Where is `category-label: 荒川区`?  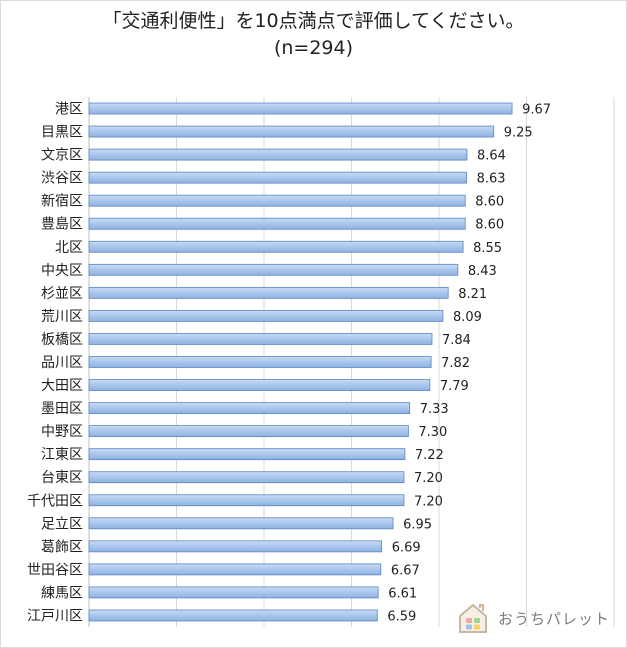
category-label: 荒川区 is located at coordinates (62, 317).